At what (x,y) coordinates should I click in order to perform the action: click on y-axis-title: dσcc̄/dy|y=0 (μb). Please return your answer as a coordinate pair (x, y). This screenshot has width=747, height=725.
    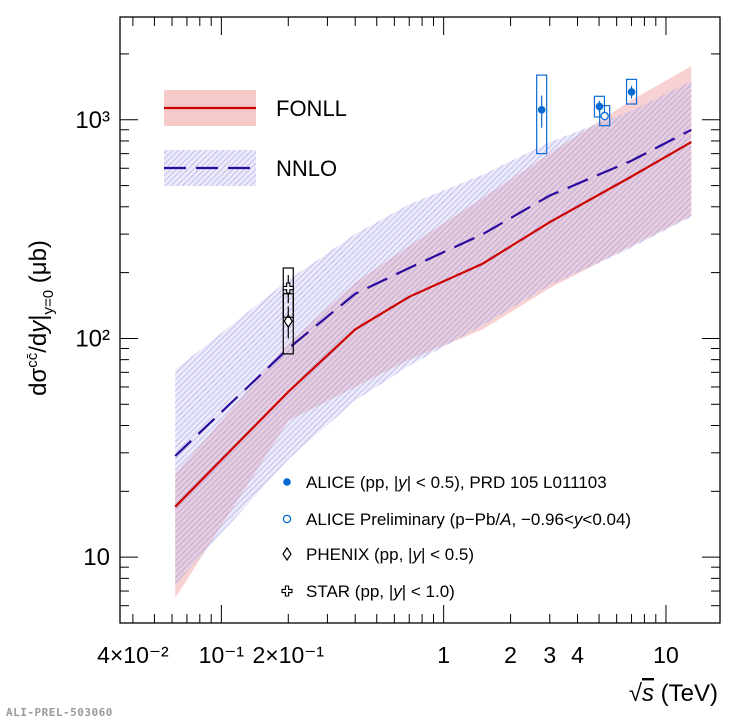
    Looking at the image, I should click on (40, 318).